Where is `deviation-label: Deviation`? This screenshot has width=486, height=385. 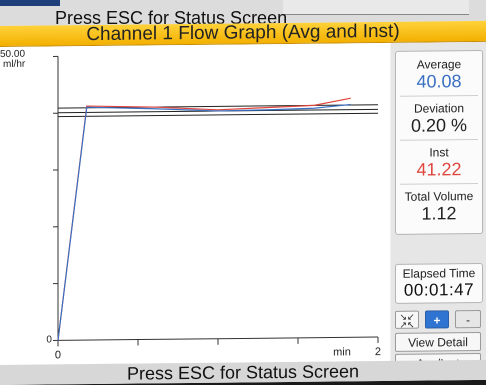
deviation-label: Deviation is located at coordinates (439, 108).